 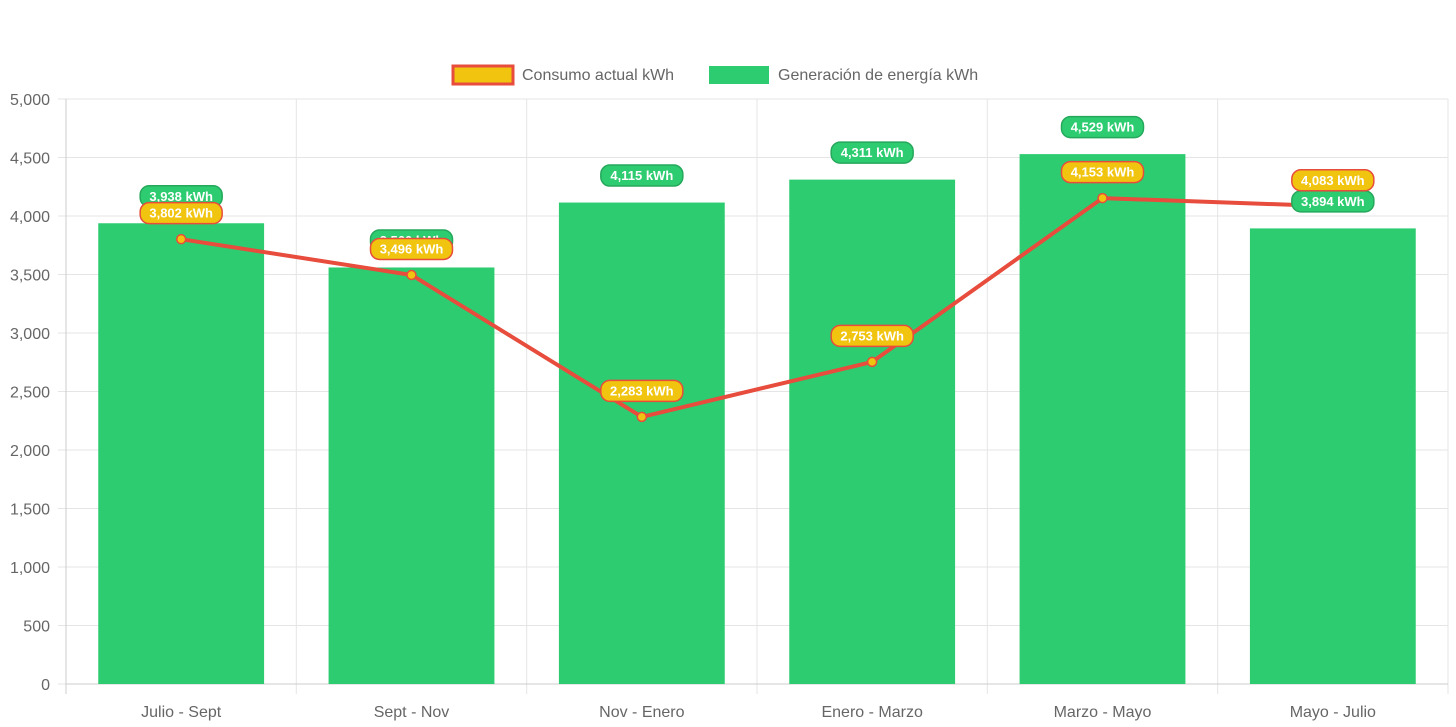 I want to click on line-value-label-text: 2,283 kWh, so click(x=642, y=390).